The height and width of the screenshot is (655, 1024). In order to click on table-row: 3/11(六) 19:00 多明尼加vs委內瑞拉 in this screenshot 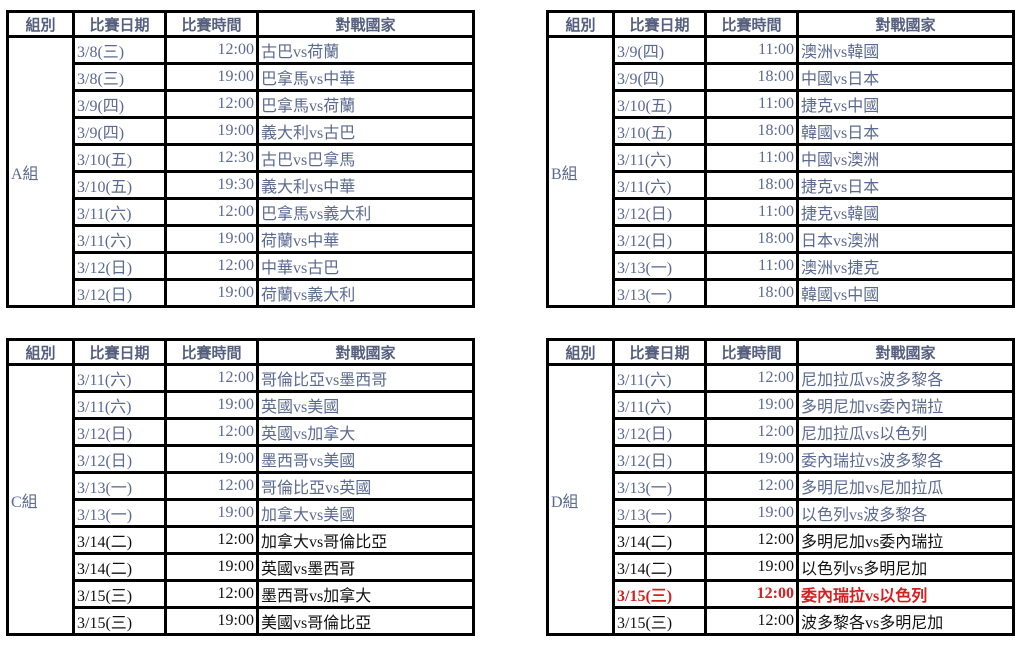, I will do `click(781, 405)`.